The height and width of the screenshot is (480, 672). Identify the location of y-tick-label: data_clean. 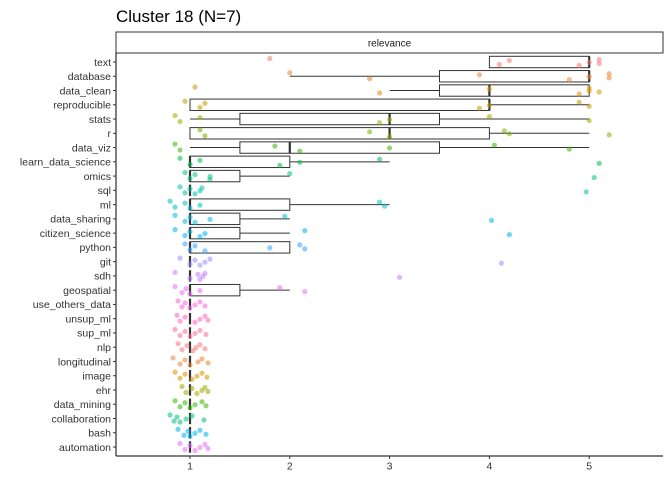
(86, 91).